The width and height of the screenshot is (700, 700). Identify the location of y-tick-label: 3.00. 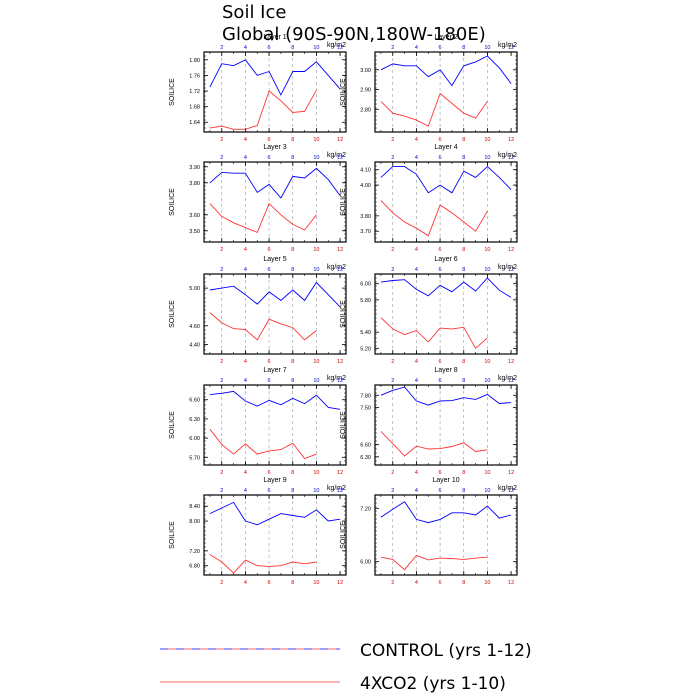
(365, 71).